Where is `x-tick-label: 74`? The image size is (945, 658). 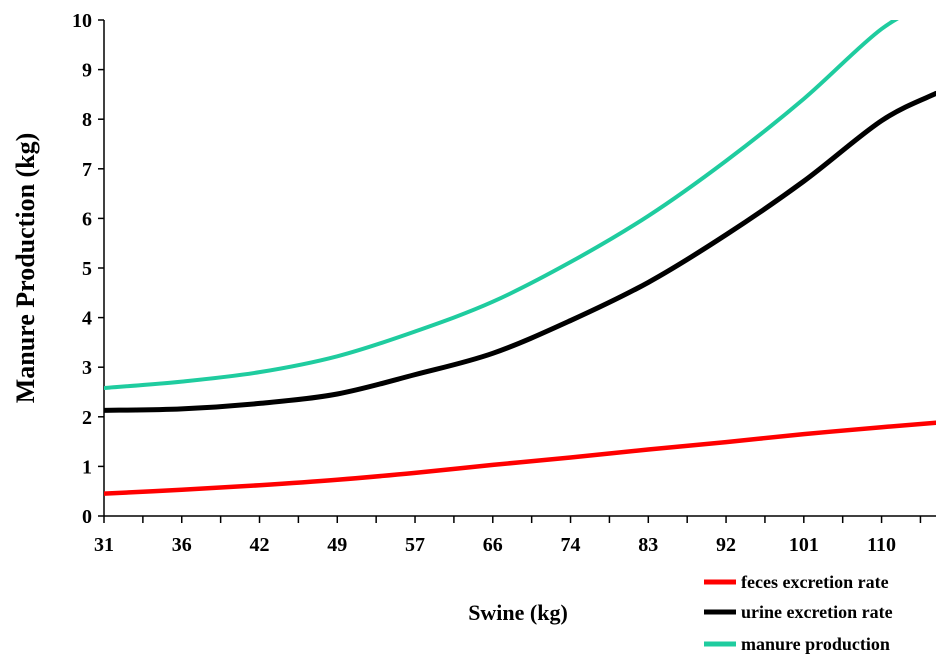
x-tick-label: 74 is located at coordinates (571, 545).